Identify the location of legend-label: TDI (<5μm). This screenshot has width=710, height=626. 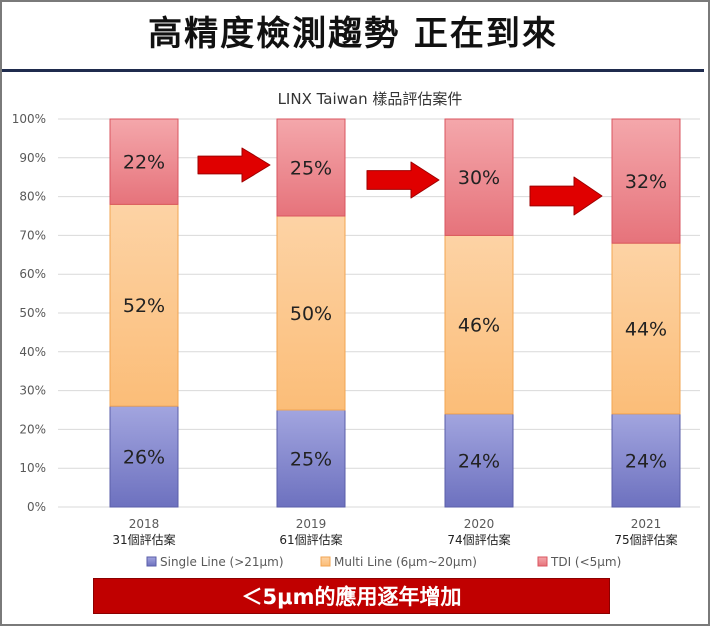
(585, 562).